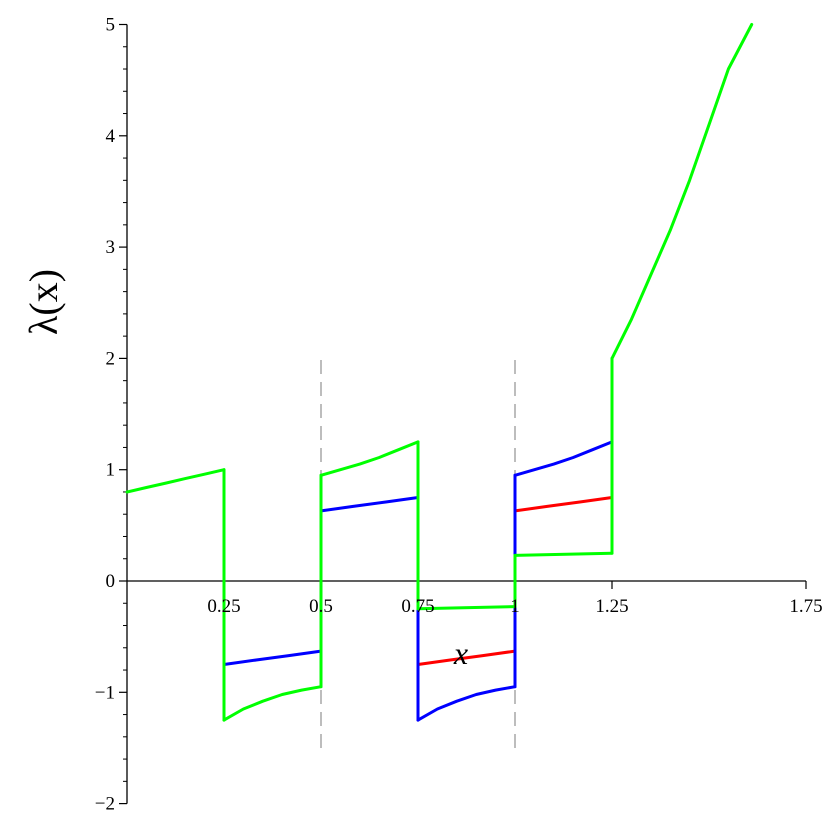 The height and width of the screenshot is (830, 830). I want to click on x-tick-label: 0.75, so click(417, 606).